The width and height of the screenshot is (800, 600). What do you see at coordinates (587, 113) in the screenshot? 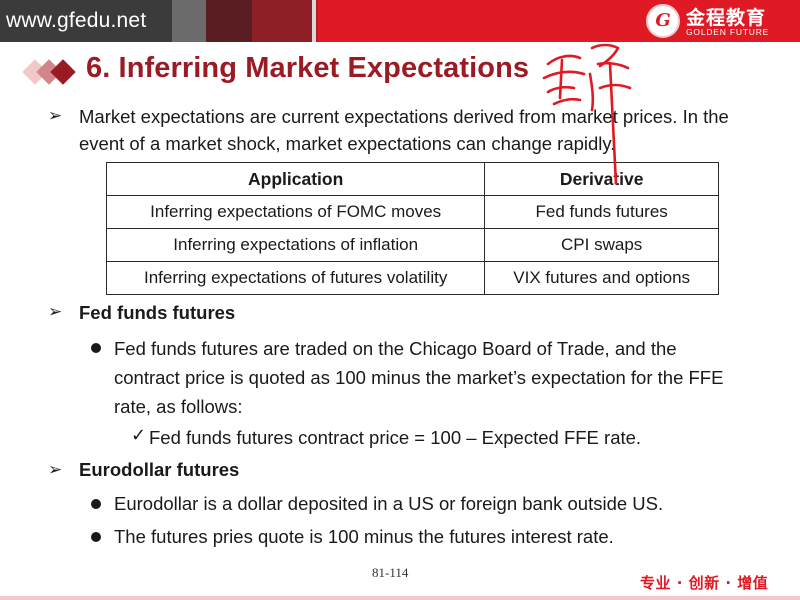
I see `handwritten-annotation-icon` at bounding box center [587, 113].